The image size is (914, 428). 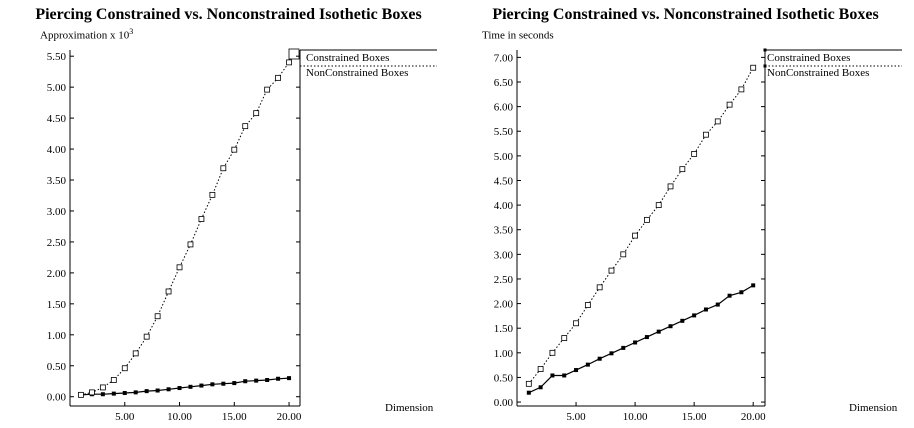 I want to click on legend-marker-nonconstrained, so click(x=765, y=66).